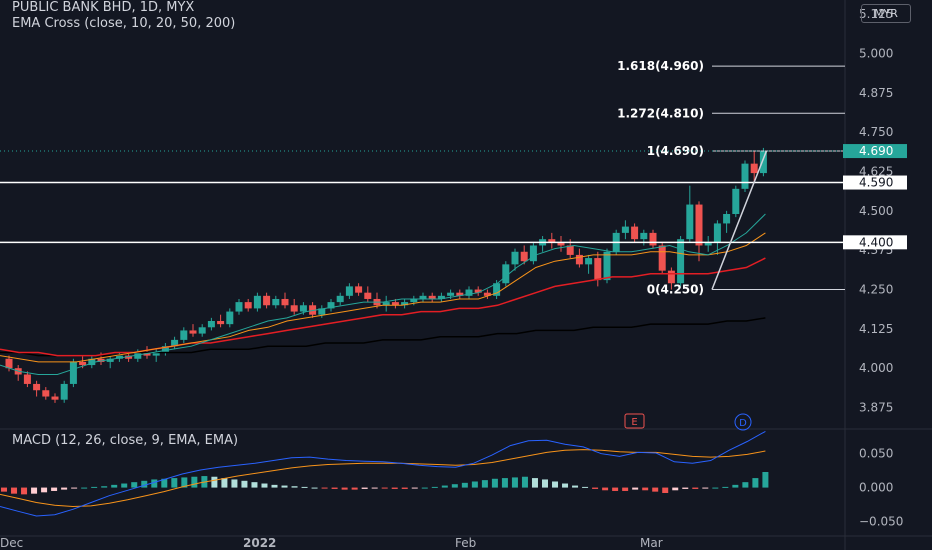  I want to click on price-axis-tick-label: 4.250, so click(876, 290).